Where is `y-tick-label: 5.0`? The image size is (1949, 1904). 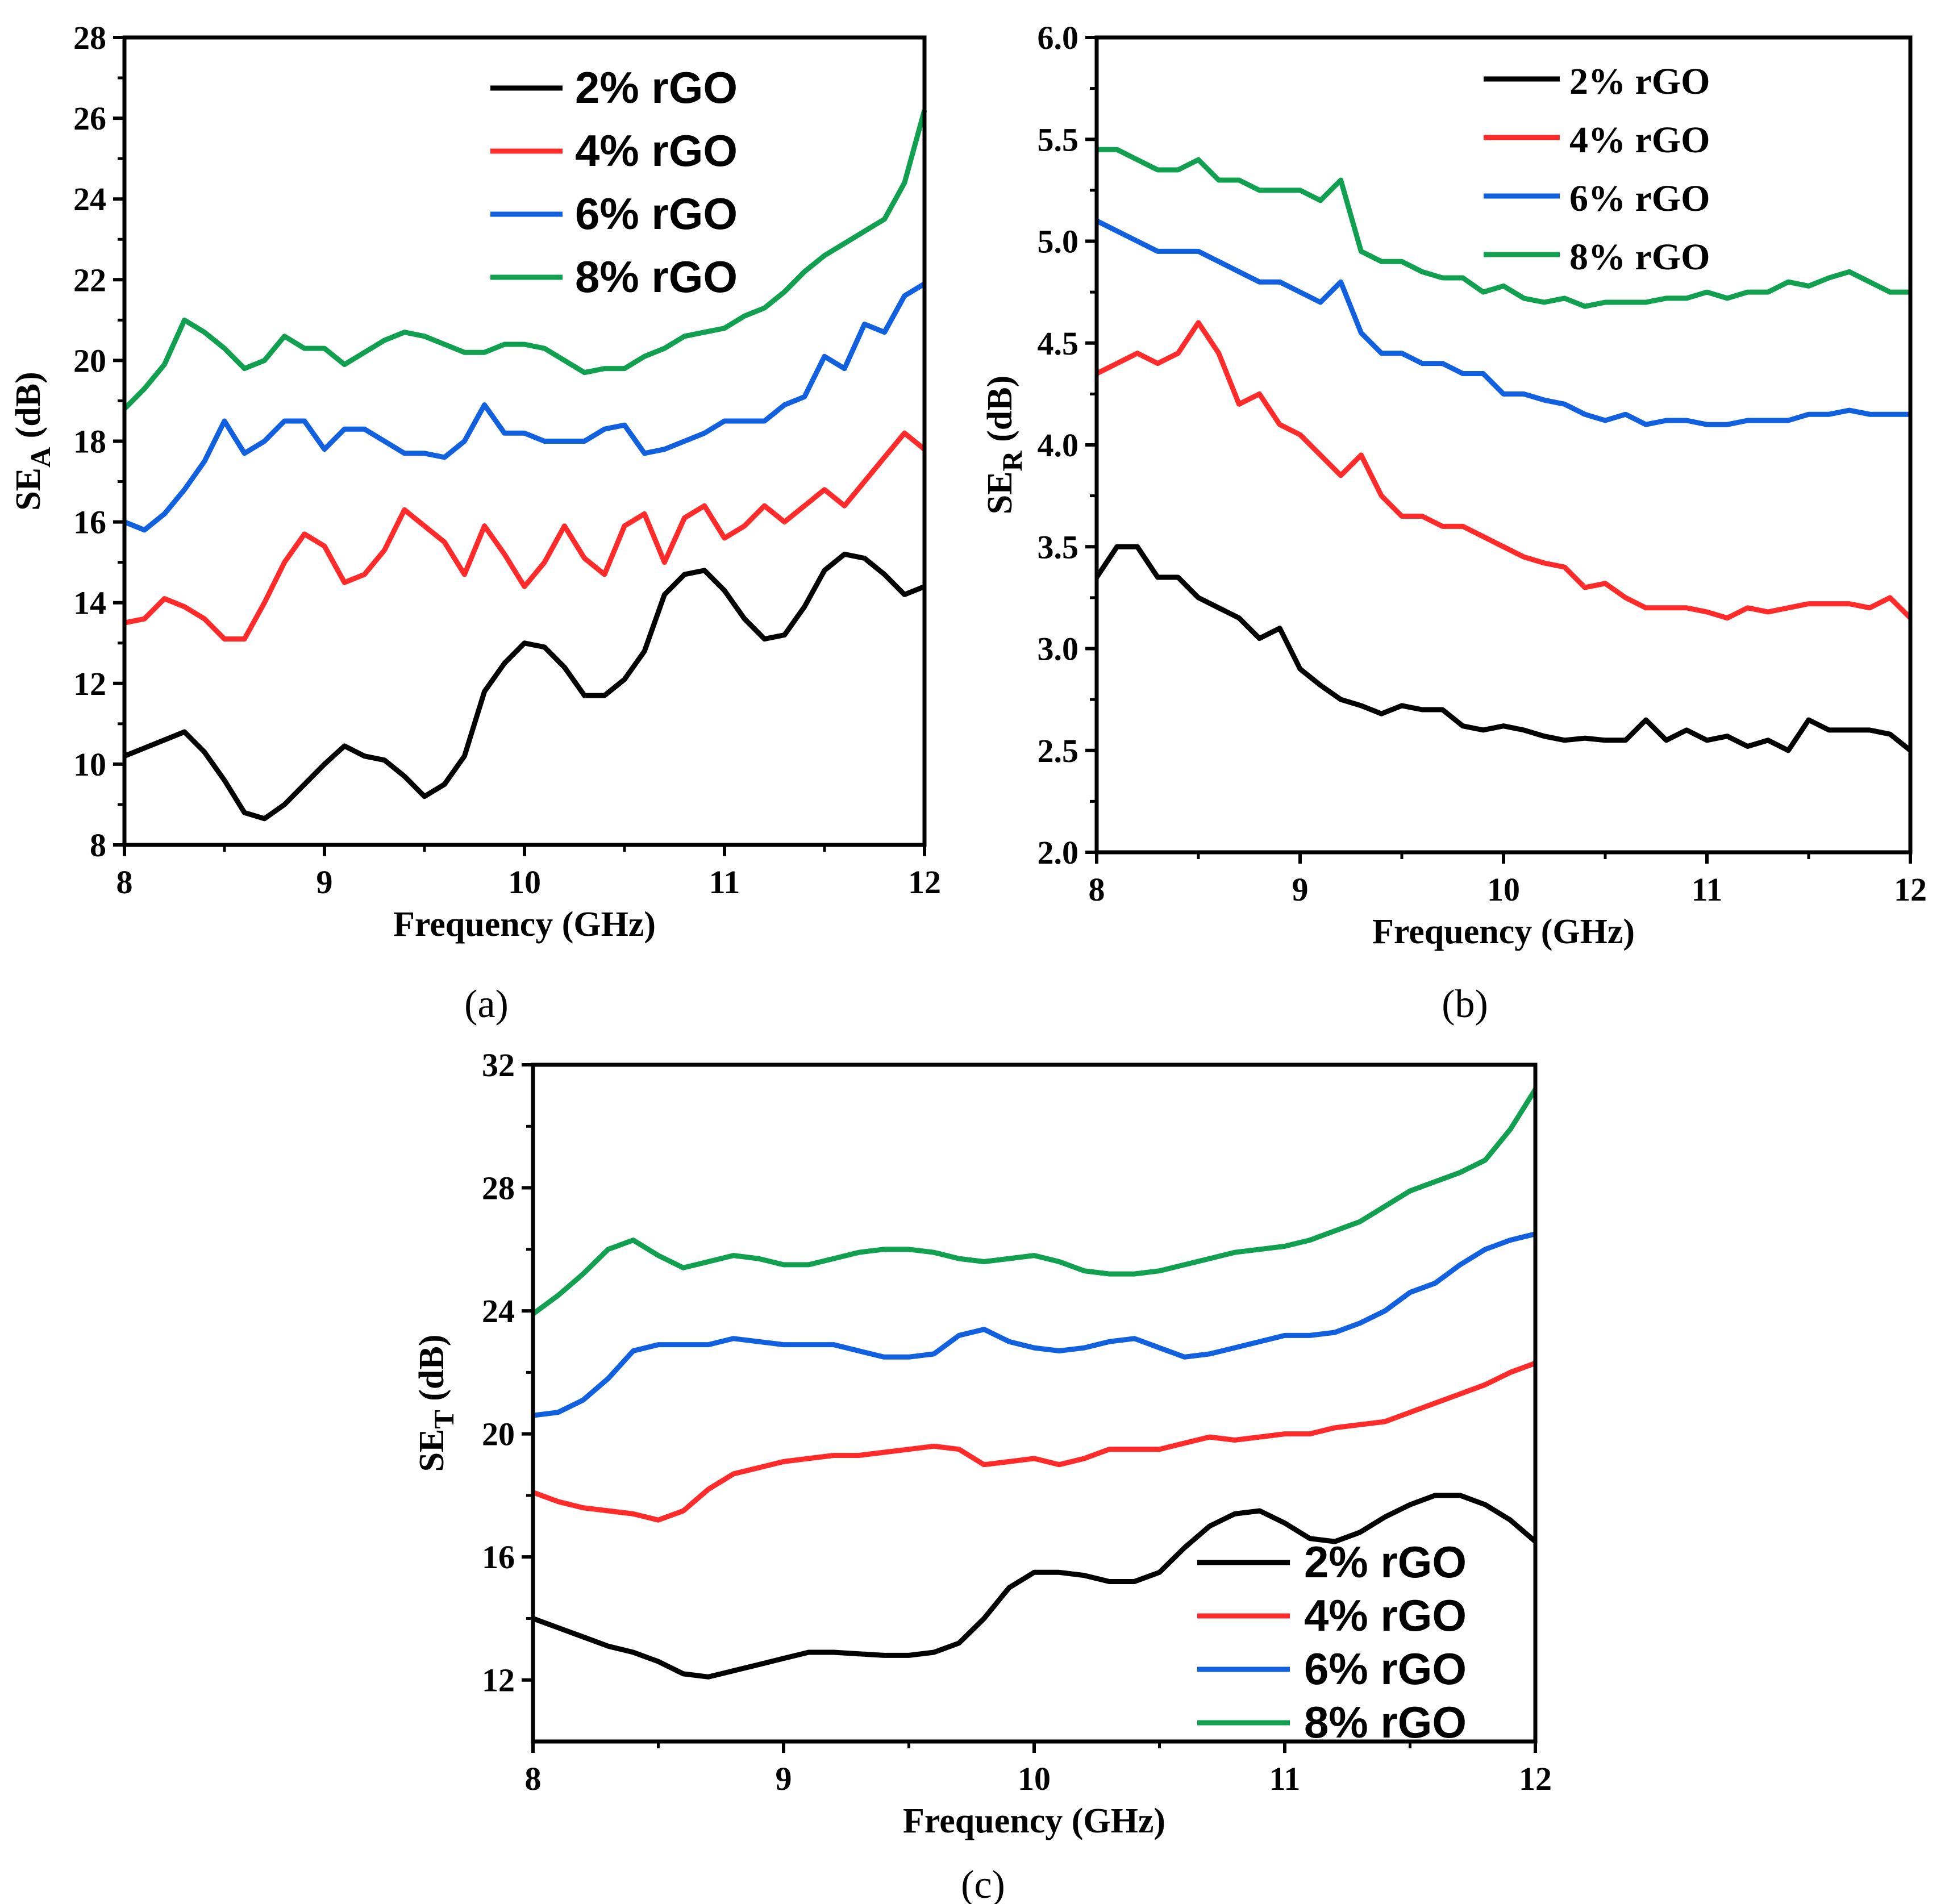 y-tick-label: 5.0 is located at coordinates (1058, 241).